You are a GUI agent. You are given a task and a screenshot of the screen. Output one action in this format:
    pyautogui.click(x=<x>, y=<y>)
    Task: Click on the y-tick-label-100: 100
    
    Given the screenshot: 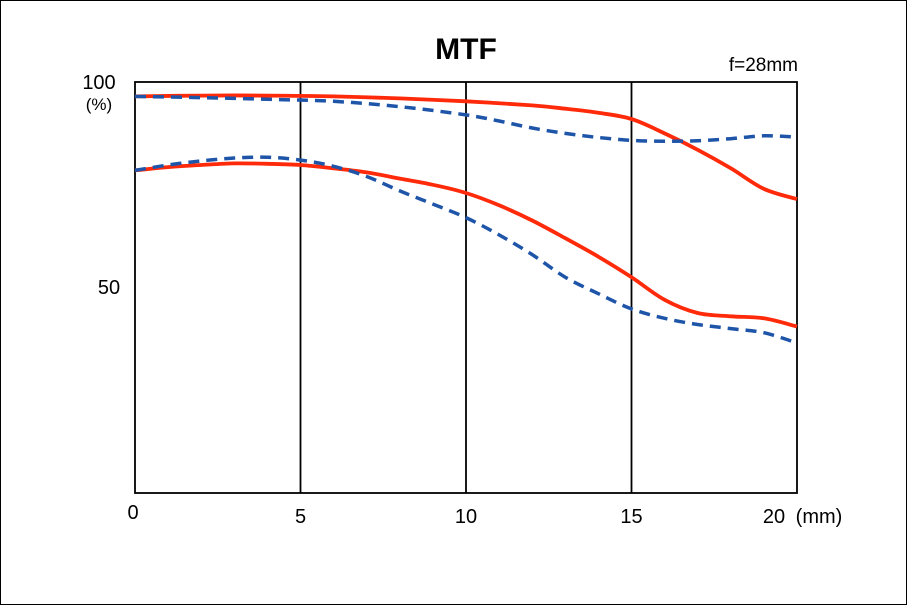 What is the action you would take?
    pyautogui.click(x=98, y=83)
    